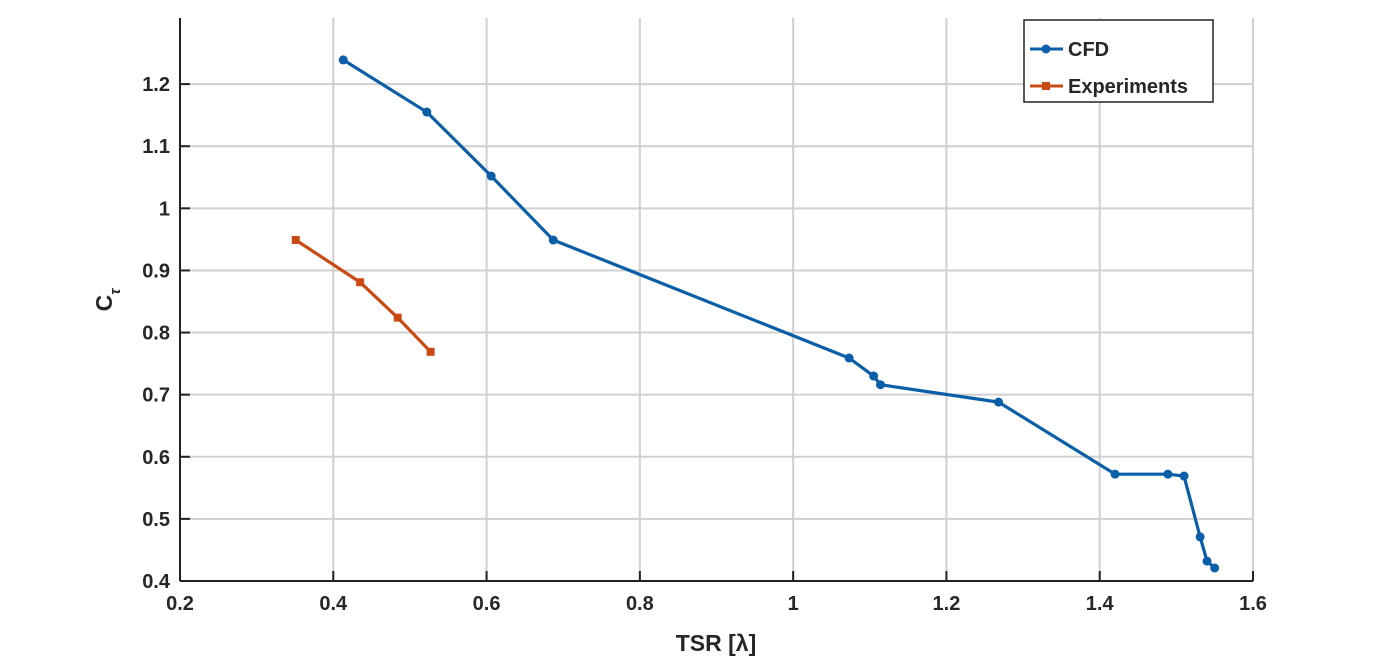 This screenshot has height=668, width=1385. What do you see at coordinates (156, 271) in the screenshot?
I see `y-tick-label: 0.9` at bounding box center [156, 271].